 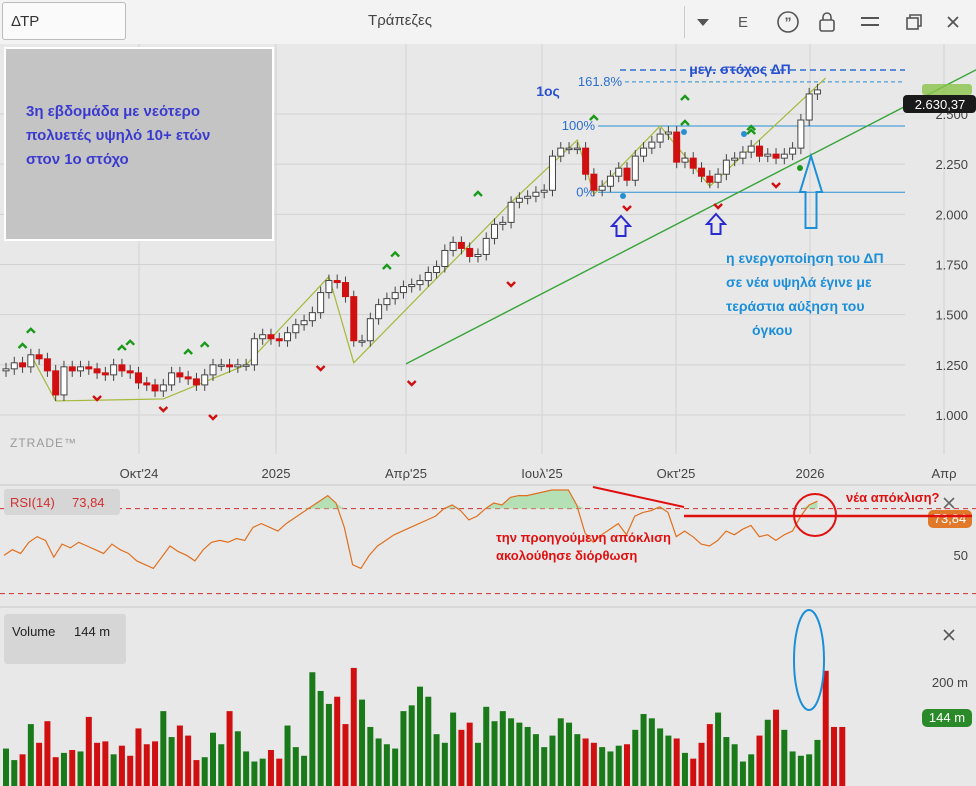 I want to click on sector-title: Τράπεζες, so click(x=400, y=20).